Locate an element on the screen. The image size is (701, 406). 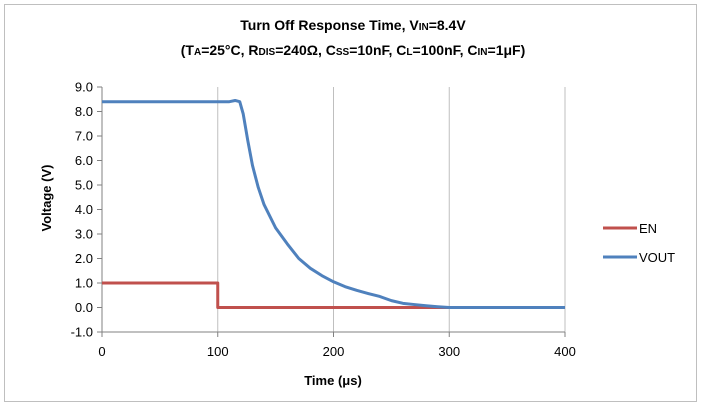
title-line-2-part: DIS is located at coordinates (267, 52).